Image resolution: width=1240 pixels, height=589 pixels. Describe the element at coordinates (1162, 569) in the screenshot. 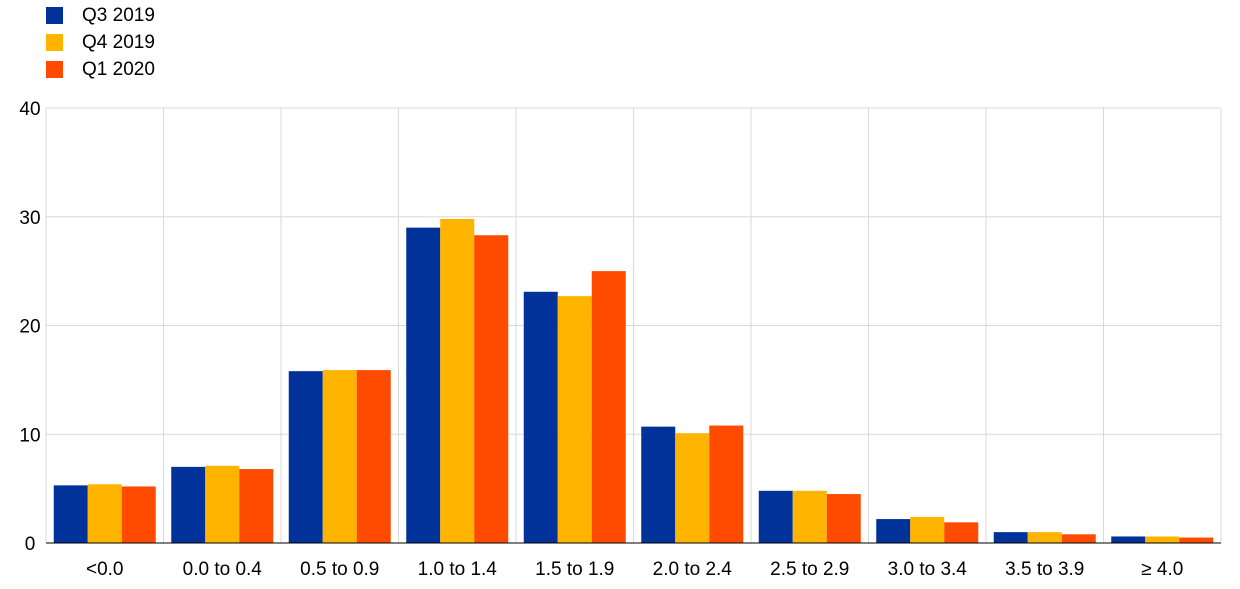

I see `x-tick-label: ≥ 4.0` at that location.